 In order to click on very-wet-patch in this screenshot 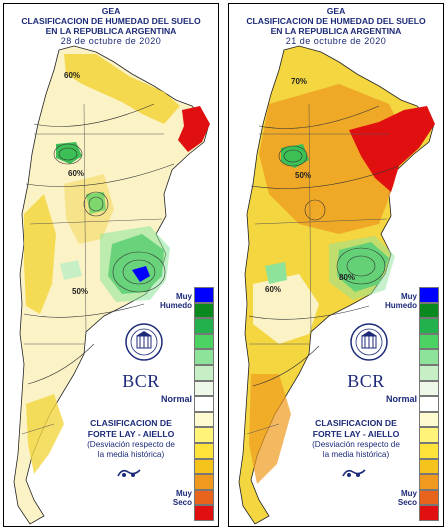, I will do `click(141, 274)`.